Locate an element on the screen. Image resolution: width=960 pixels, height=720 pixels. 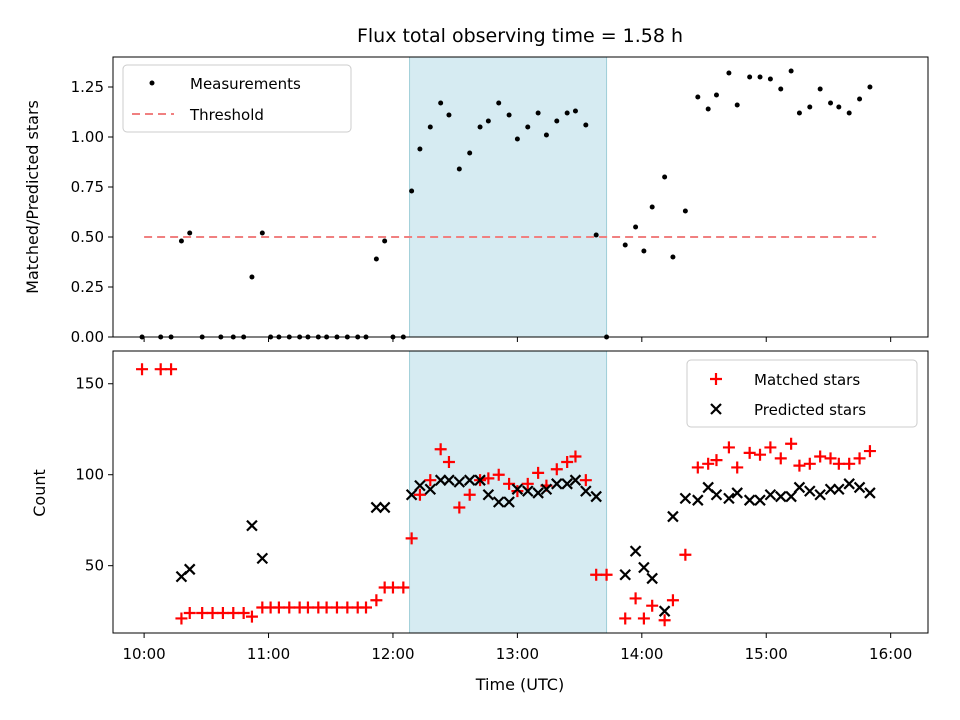
legend-measurements-marker is located at coordinates (152, 83).